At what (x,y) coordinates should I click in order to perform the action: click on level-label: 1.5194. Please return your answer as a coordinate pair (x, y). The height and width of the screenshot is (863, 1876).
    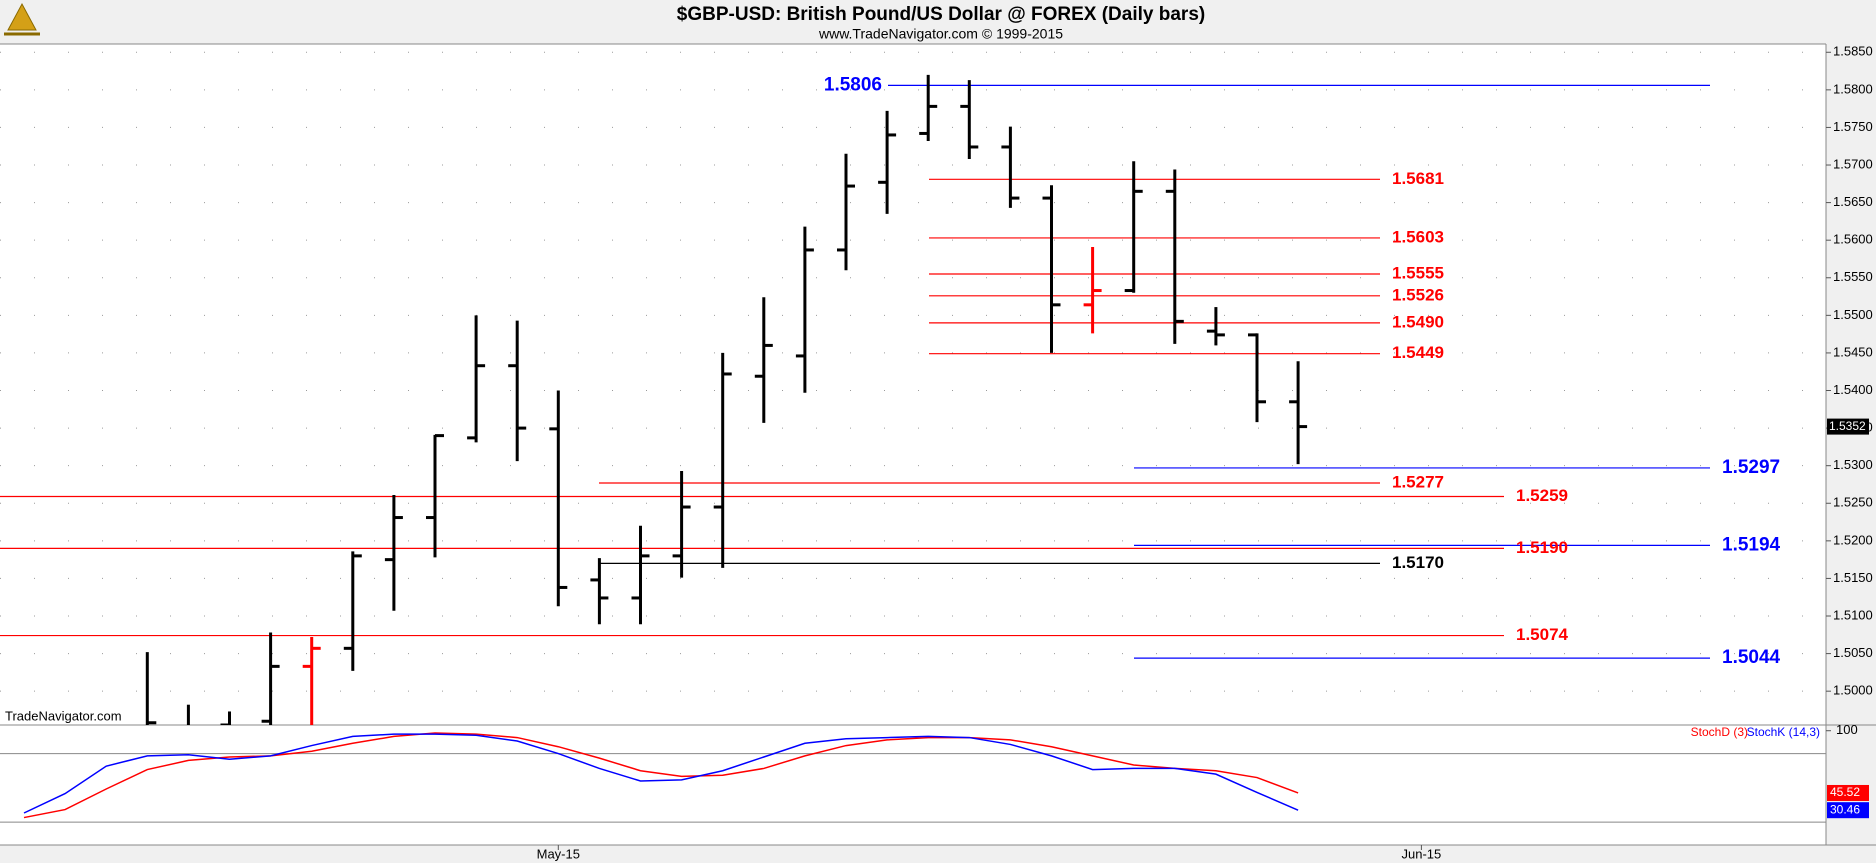
    Looking at the image, I should click on (1751, 544).